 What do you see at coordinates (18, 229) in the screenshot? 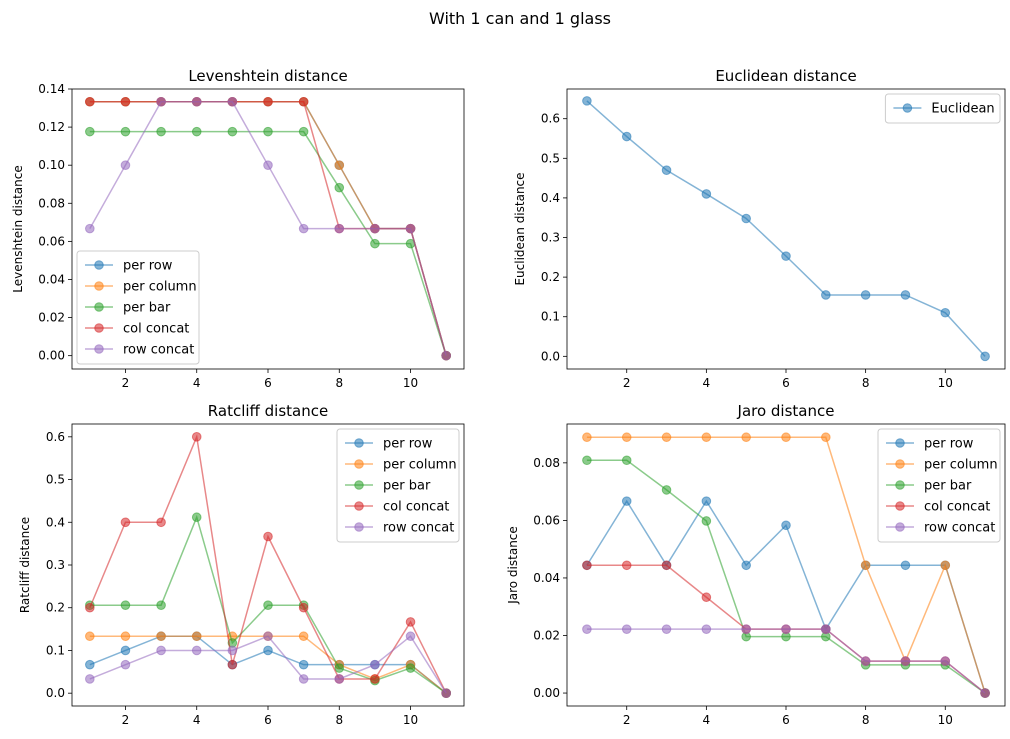
I see `y-axis-label: Levenshtein distance` at bounding box center [18, 229].